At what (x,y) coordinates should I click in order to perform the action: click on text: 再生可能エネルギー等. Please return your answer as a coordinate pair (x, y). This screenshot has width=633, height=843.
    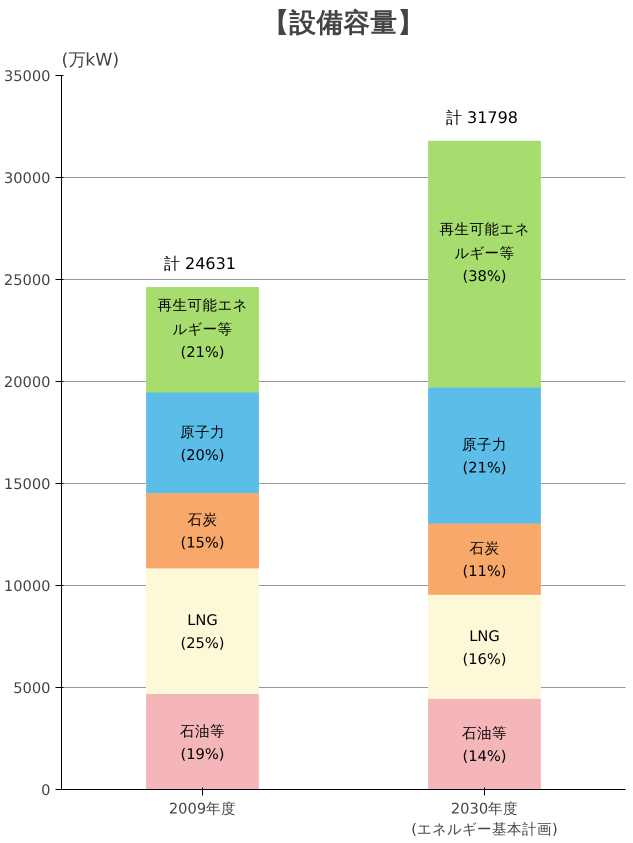
    Looking at the image, I should click on (485, 241).